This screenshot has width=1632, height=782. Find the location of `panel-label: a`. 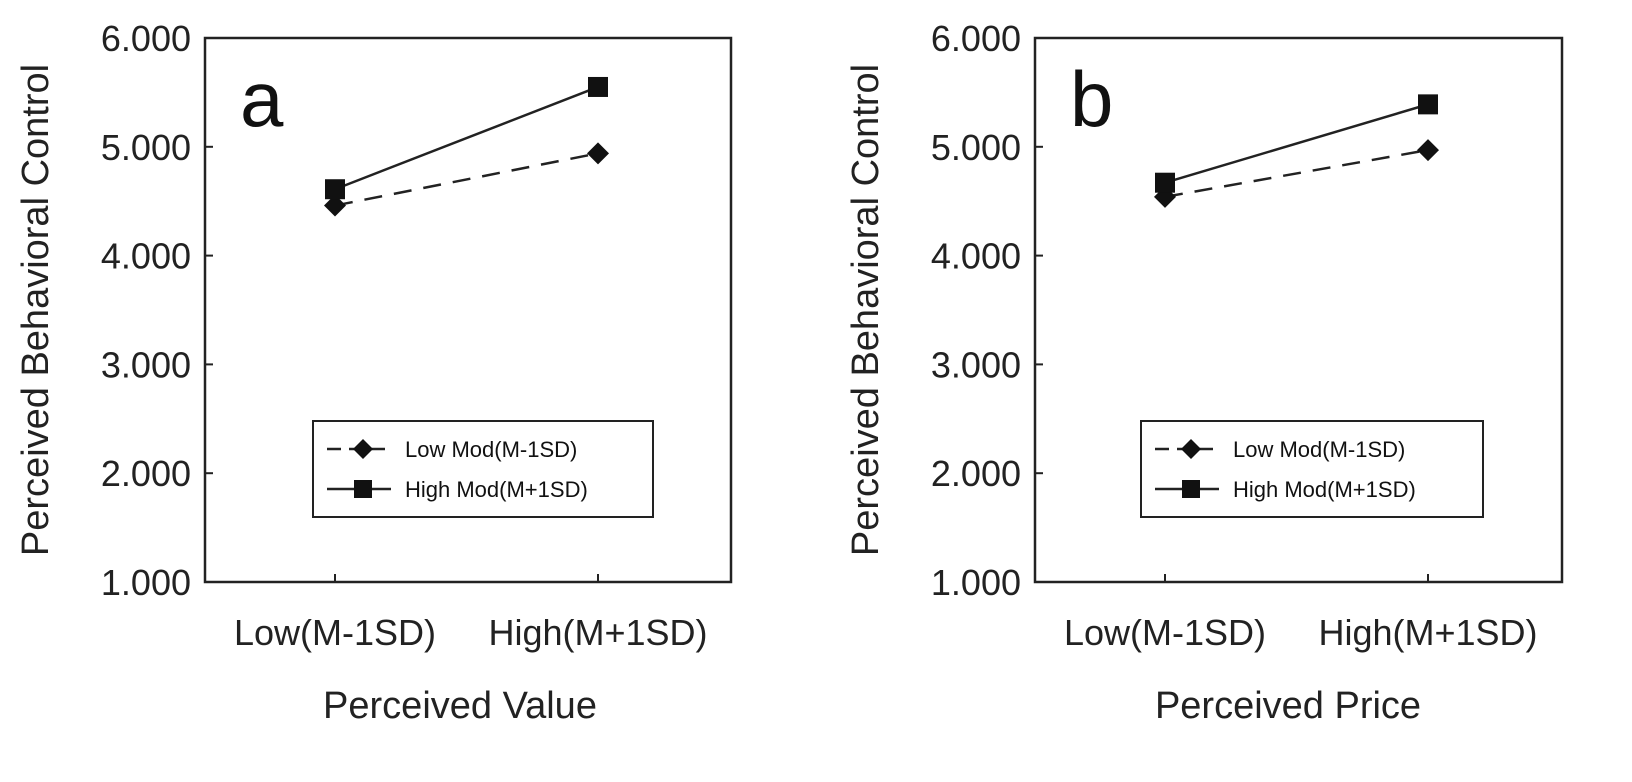

panel-label: a is located at coordinates (262, 99).